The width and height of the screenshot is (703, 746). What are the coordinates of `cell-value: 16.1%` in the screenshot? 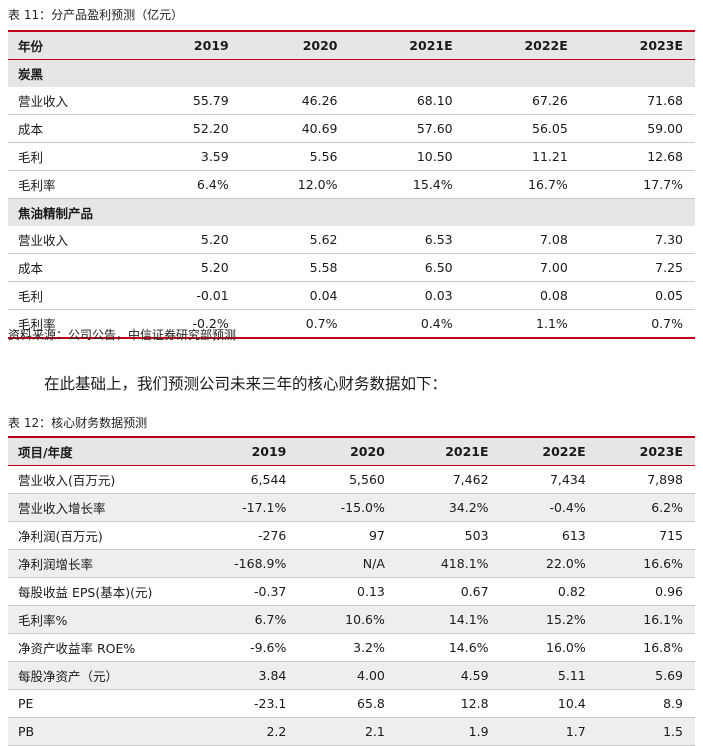 It's located at (646, 619).